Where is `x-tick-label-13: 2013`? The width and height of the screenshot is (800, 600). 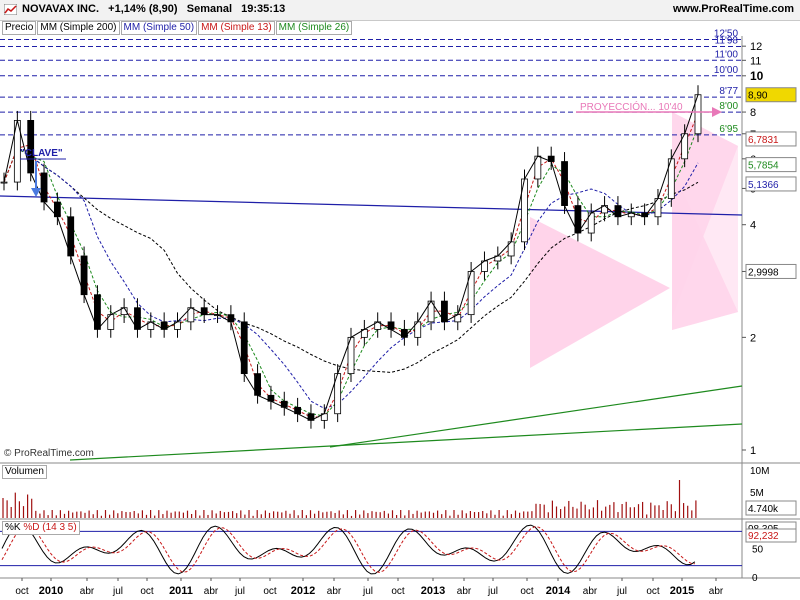 x-tick-label-13: 2013 is located at coordinates (433, 591).